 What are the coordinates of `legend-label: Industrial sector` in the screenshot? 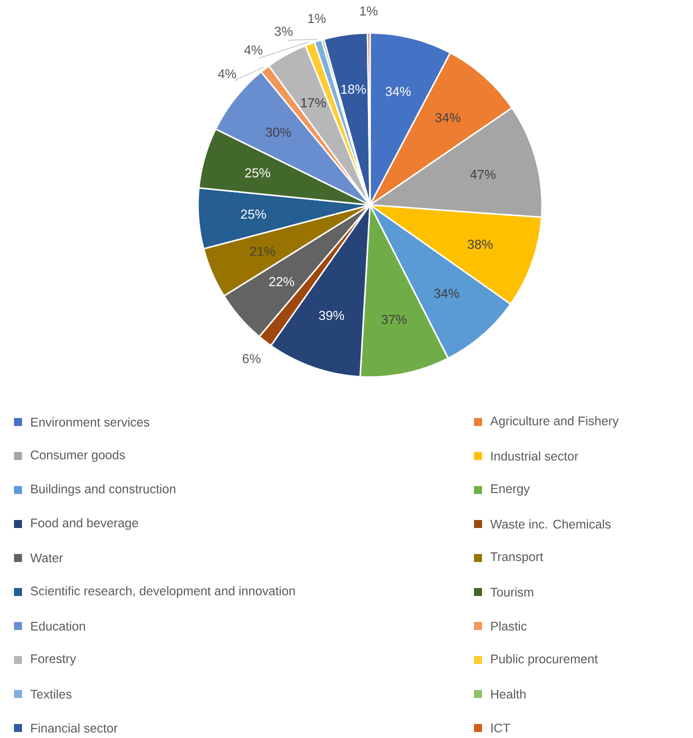 It's located at (534, 456).